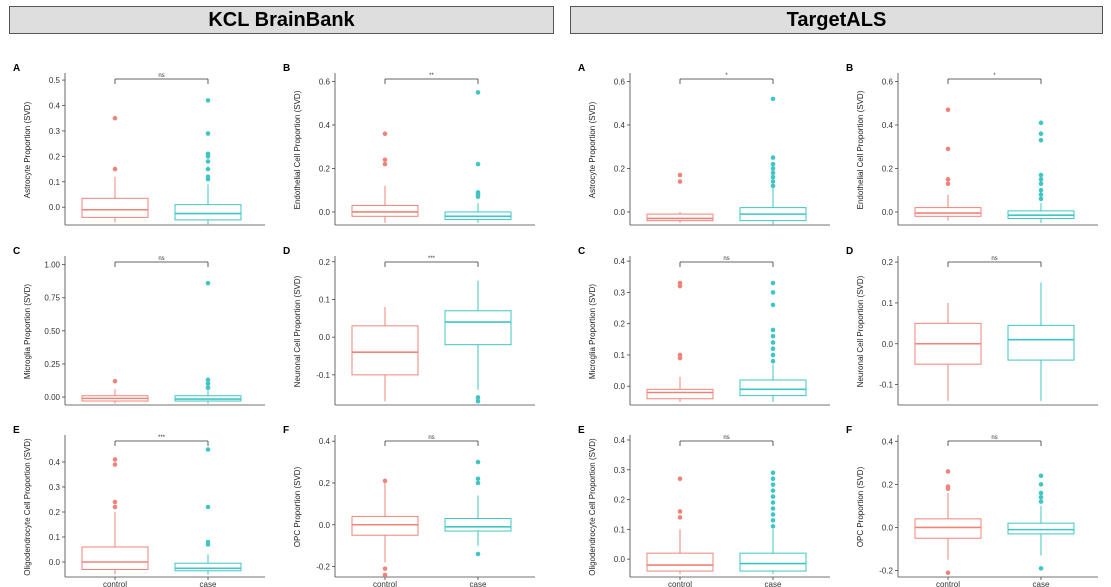 The image size is (1111, 587). I want to click on y-axis-label: Oligodendrocyte Cell Proportion (SVD), so click(27, 507).